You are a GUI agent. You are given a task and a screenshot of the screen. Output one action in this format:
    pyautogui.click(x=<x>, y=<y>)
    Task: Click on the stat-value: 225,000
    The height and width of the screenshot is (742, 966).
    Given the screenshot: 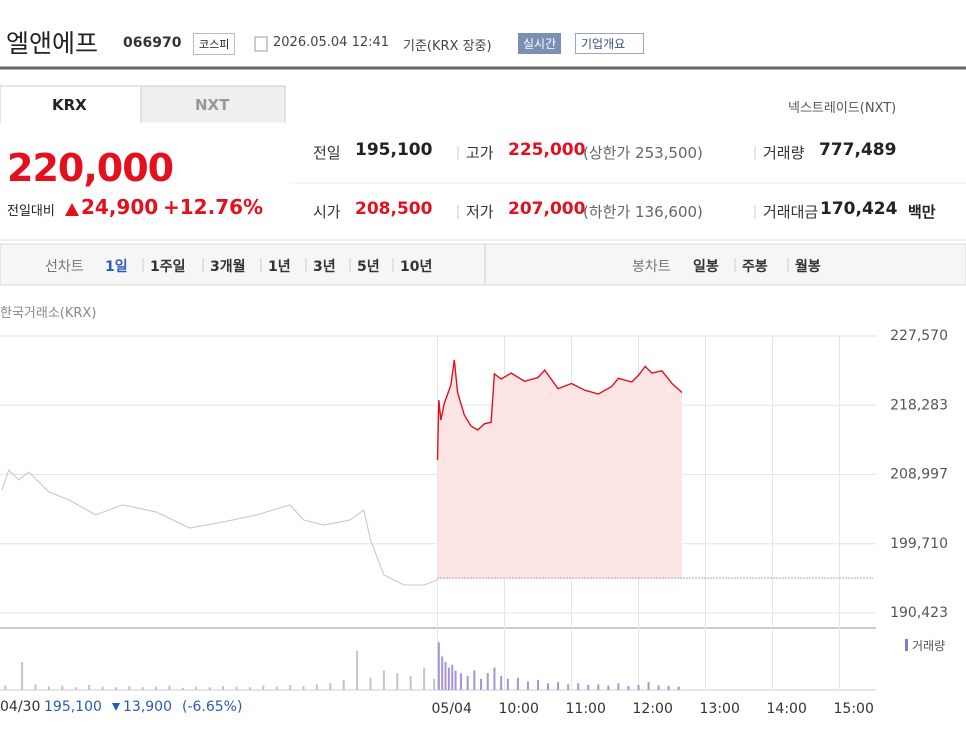 What is the action you would take?
    pyautogui.click(x=547, y=150)
    